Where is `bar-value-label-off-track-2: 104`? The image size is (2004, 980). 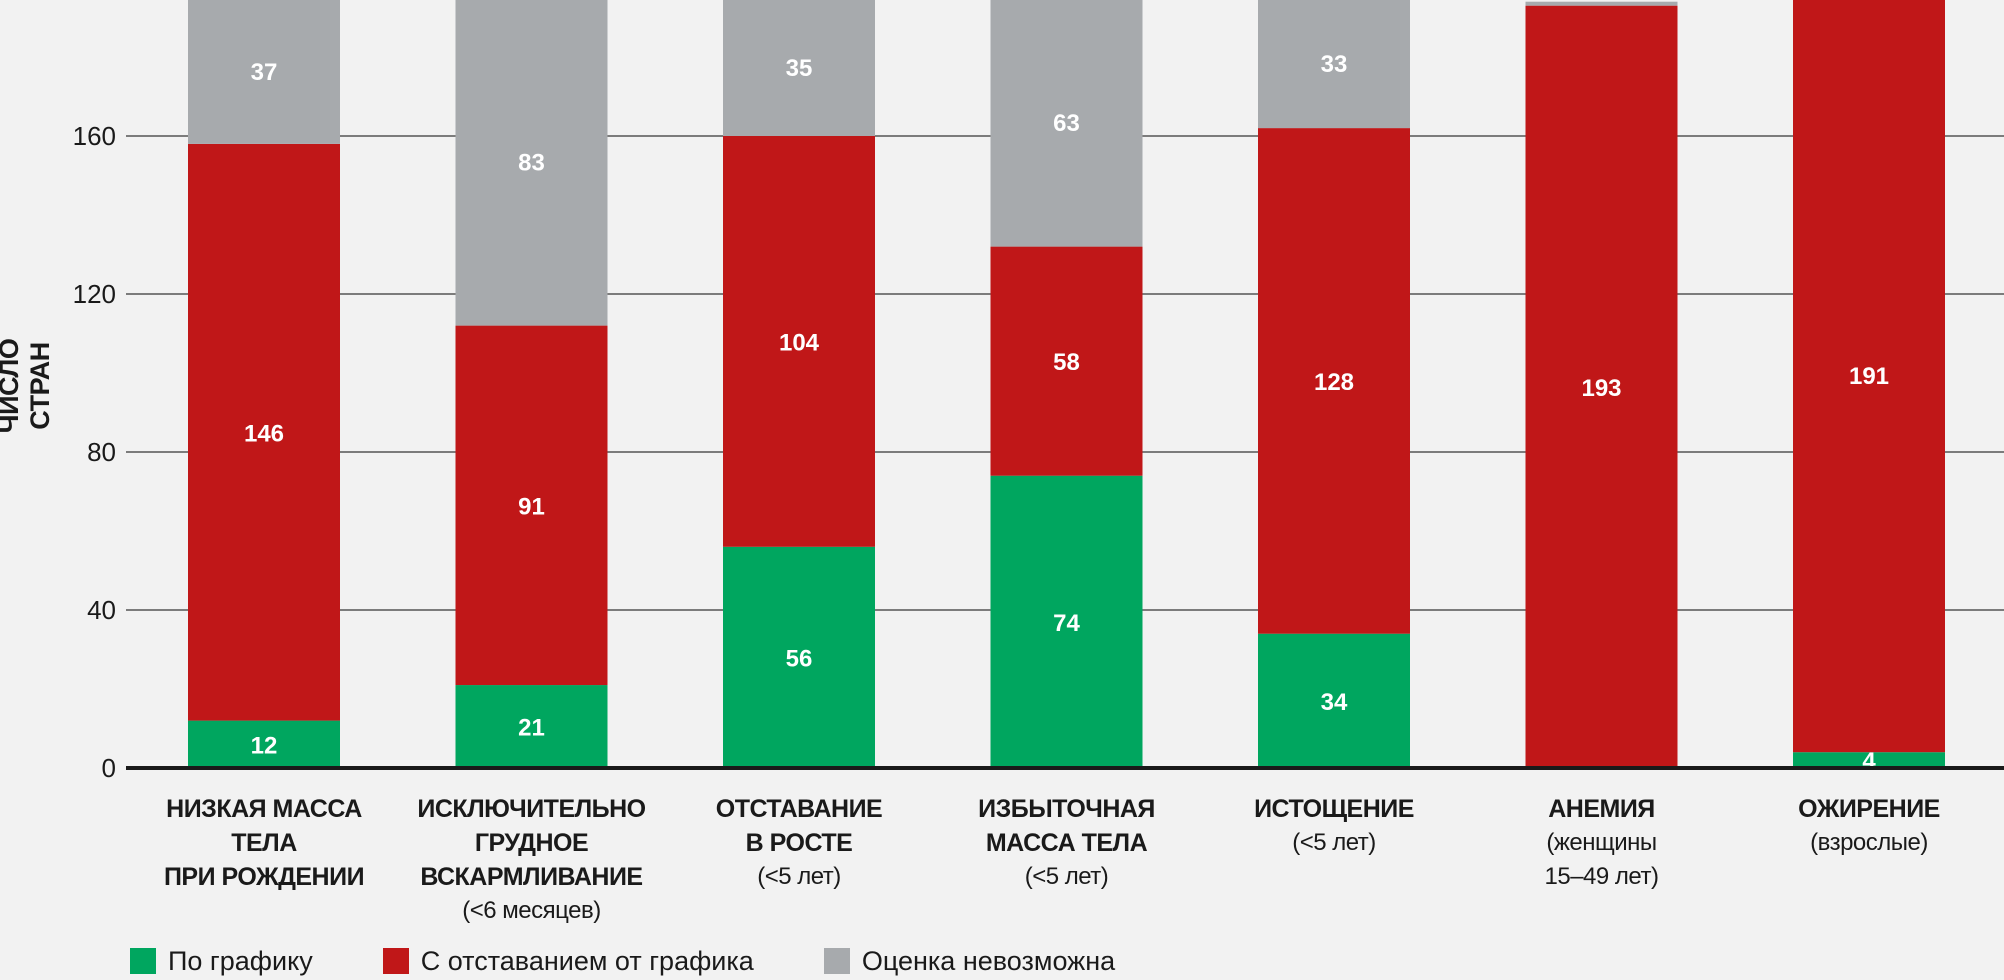
bar-value-label-off-track-2: 104 is located at coordinates (799, 342).